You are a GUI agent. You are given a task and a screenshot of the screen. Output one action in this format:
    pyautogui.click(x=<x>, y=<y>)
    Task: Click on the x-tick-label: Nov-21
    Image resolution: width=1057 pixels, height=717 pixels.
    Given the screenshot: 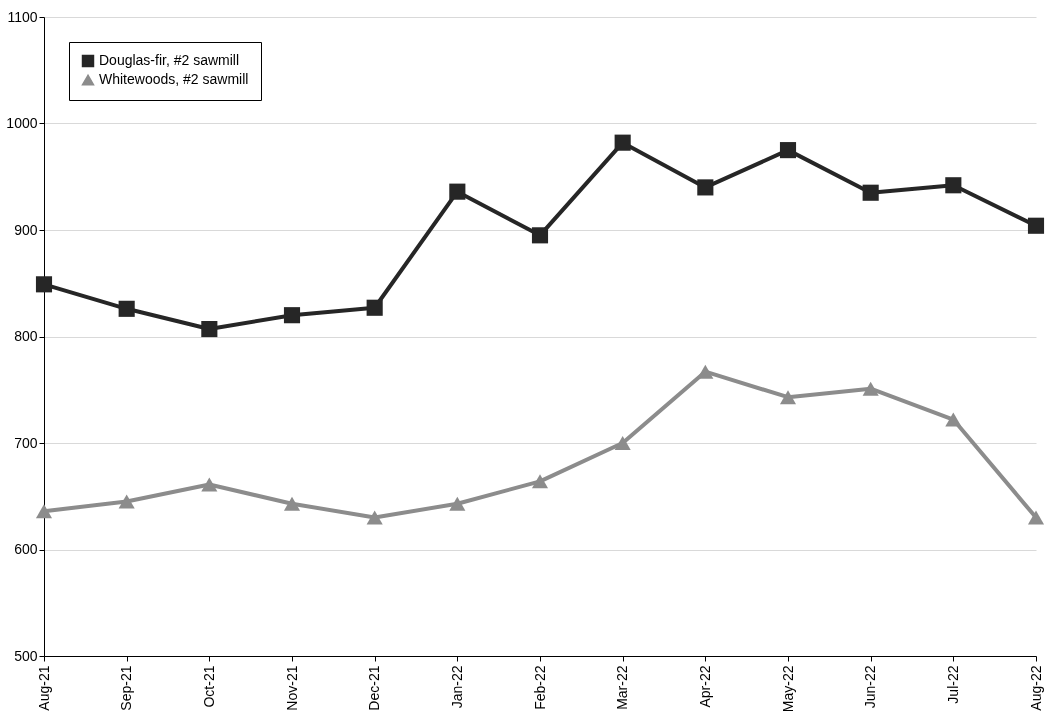 What is the action you would take?
    pyautogui.click(x=291, y=688)
    